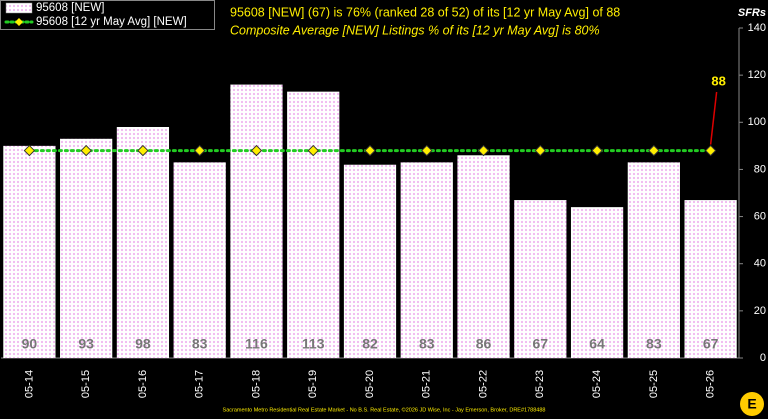 This screenshot has height=419, width=768. Describe the element at coordinates (30, 344) in the screenshot. I see `data-label: 90` at that location.